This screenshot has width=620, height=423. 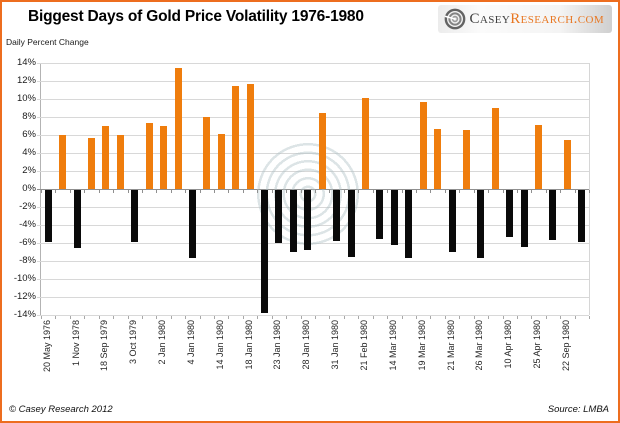 What do you see at coordinates (26, 98) in the screenshot?
I see `y-tick-label: 10%` at bounding box center [26, 98].